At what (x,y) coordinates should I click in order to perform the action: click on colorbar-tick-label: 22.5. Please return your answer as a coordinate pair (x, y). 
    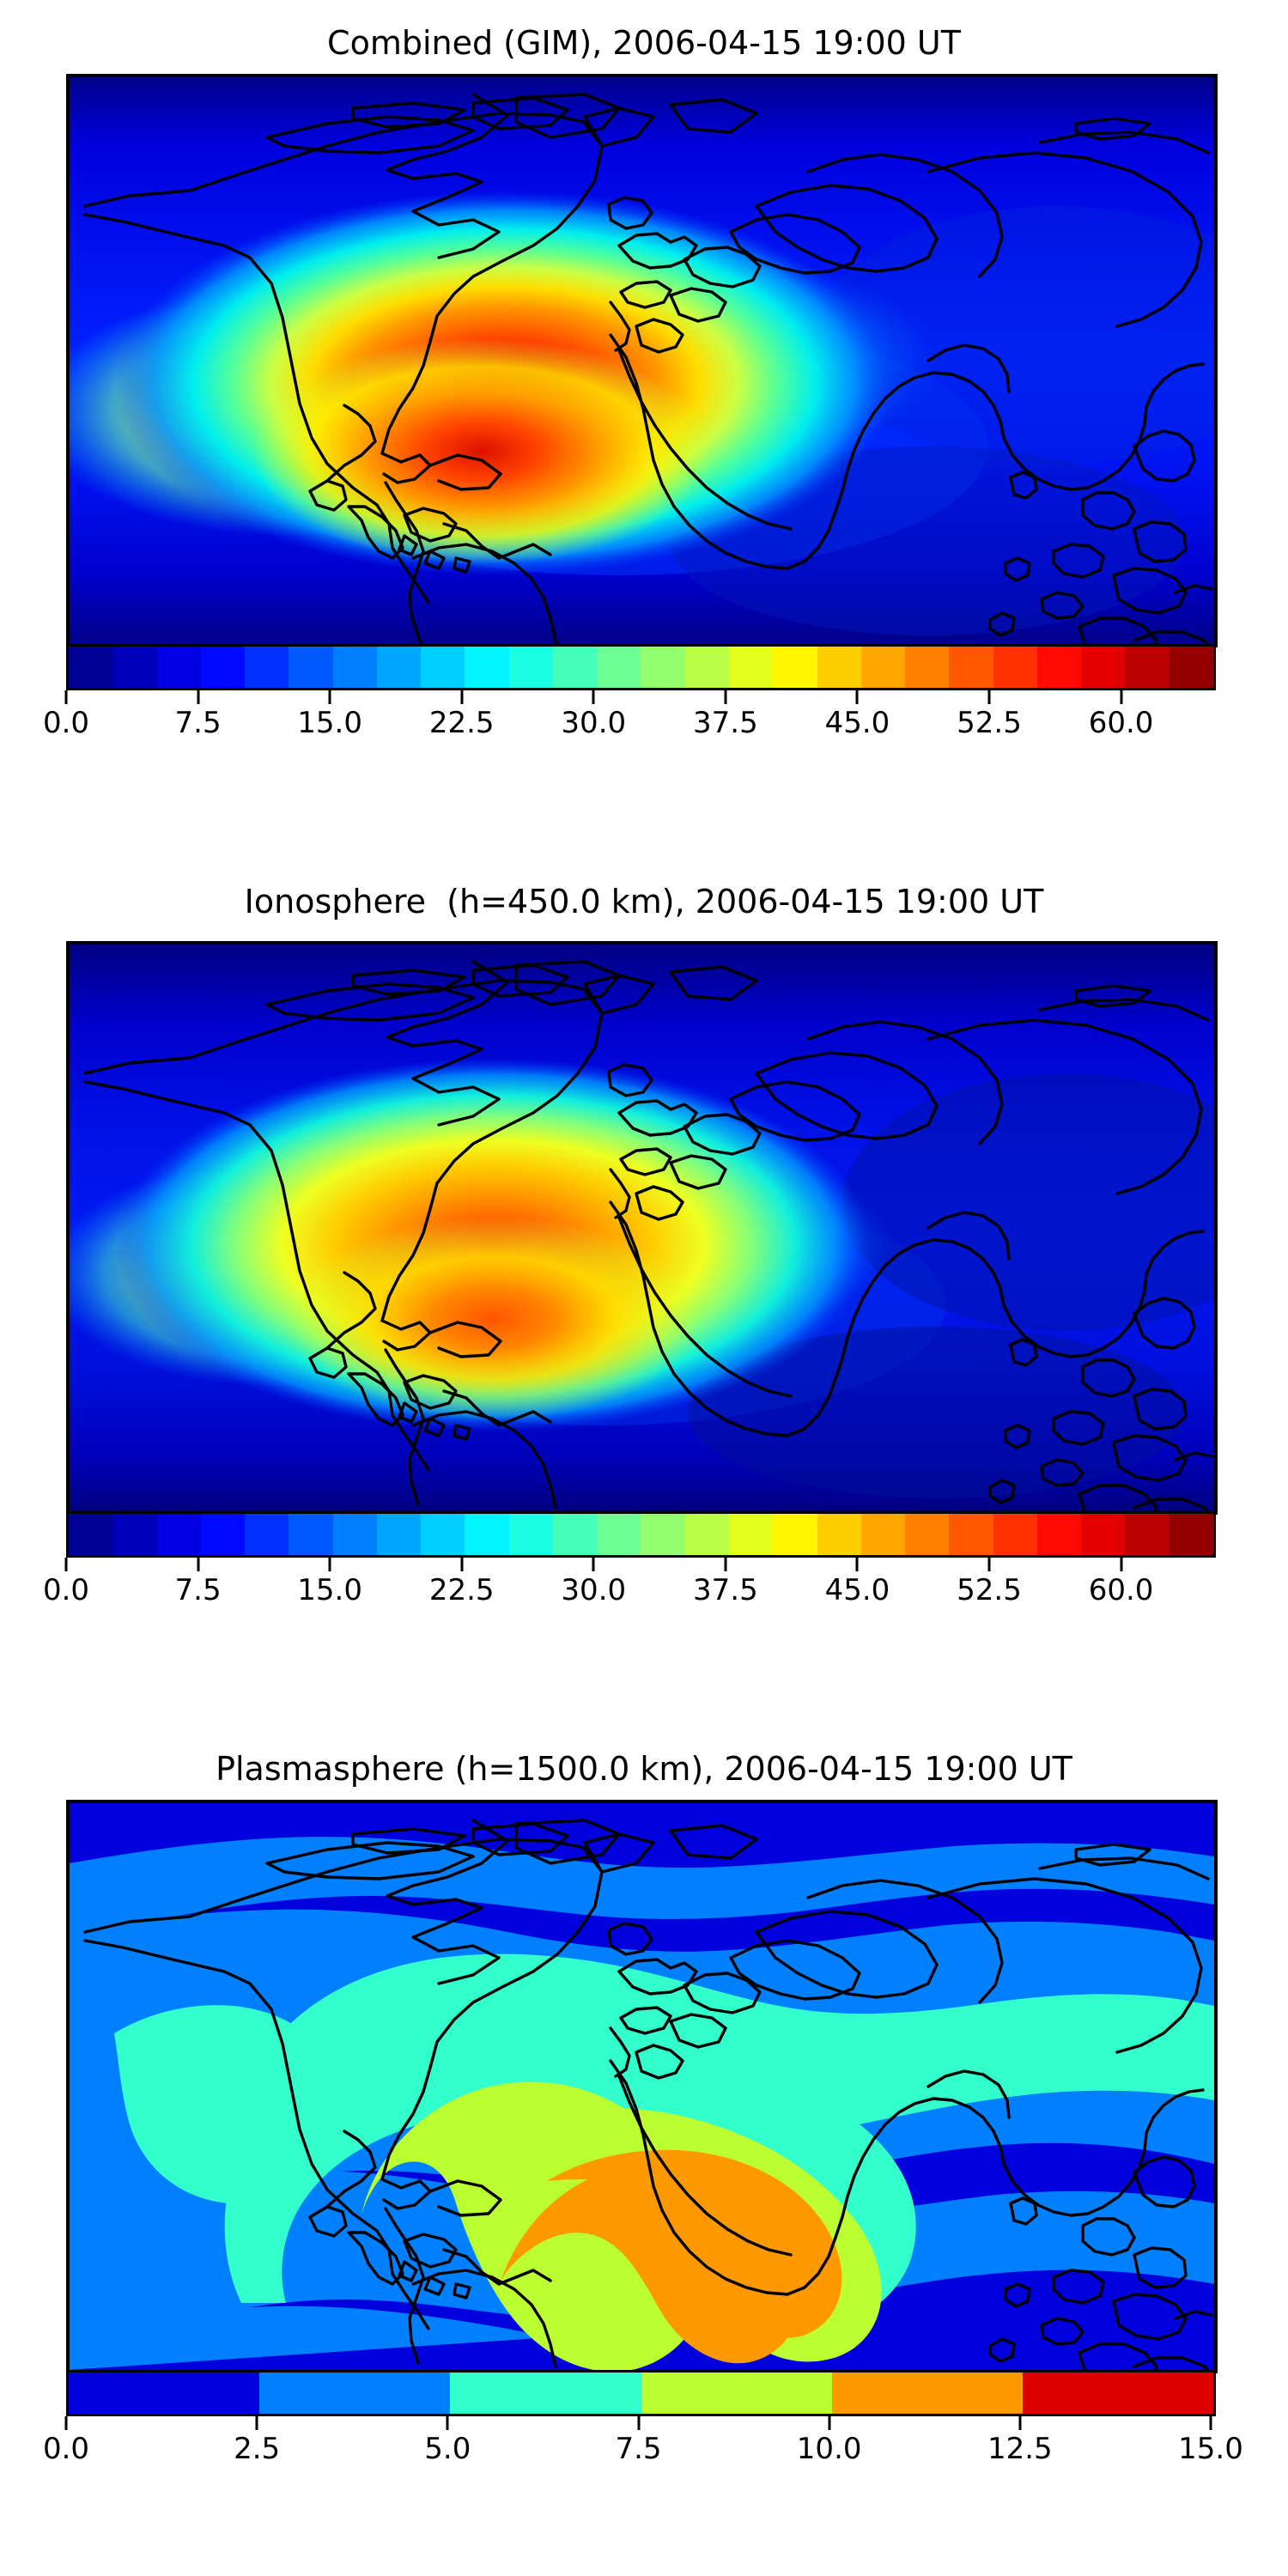
    Looking at the image, I should click on (461, 1590).